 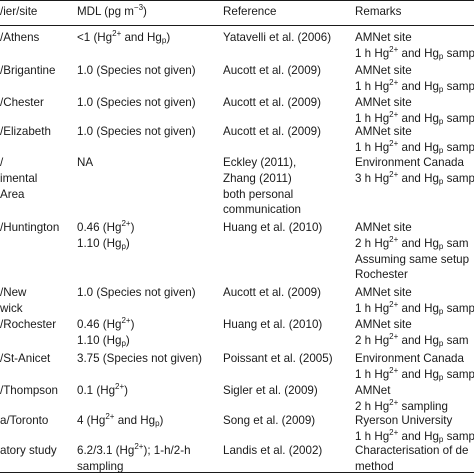 I want to click on cell-site: /Brigantine, so click(x=27, y=71).